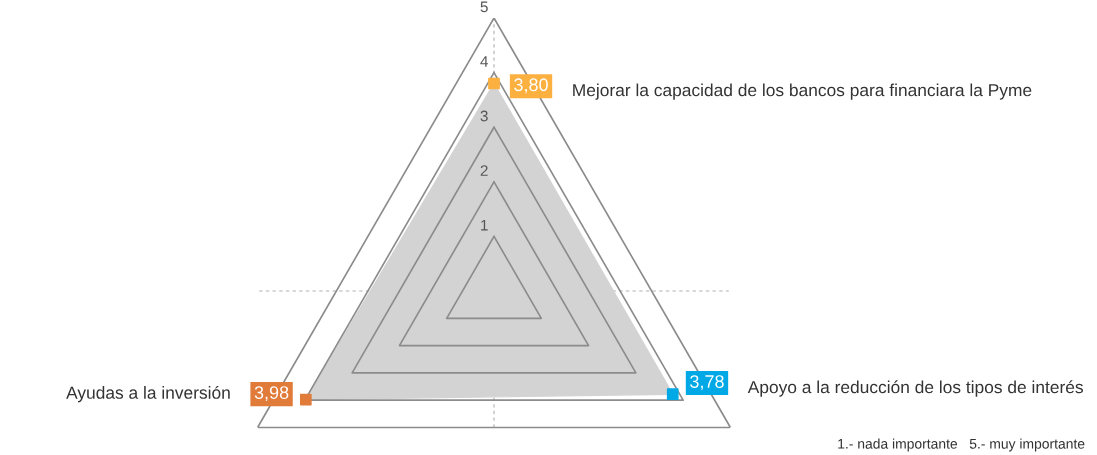 The image size is (1097, 455). Describe the element at coordinates (531, 86) in the screenshot. I see `data-label: 3,80` at that location.